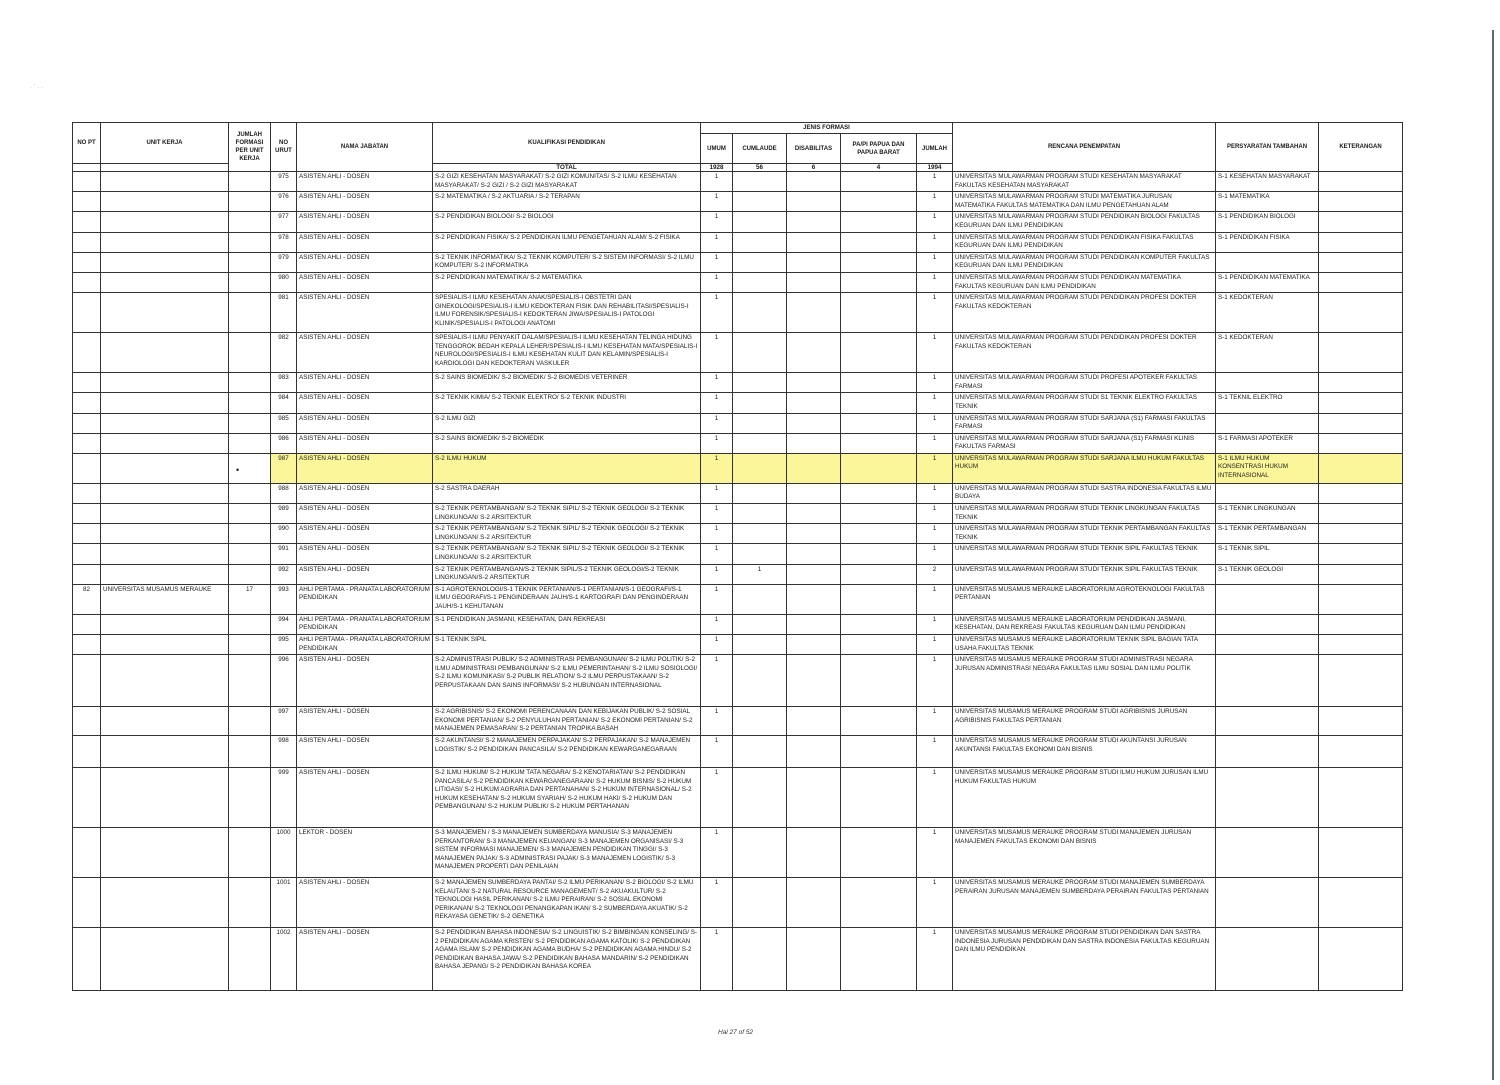  What do you see at coordinates (566, 423) in the screenshot?
I see `cell-kualifikasi: S-2 ILMU GIZI` at bounding box center [566, 423].